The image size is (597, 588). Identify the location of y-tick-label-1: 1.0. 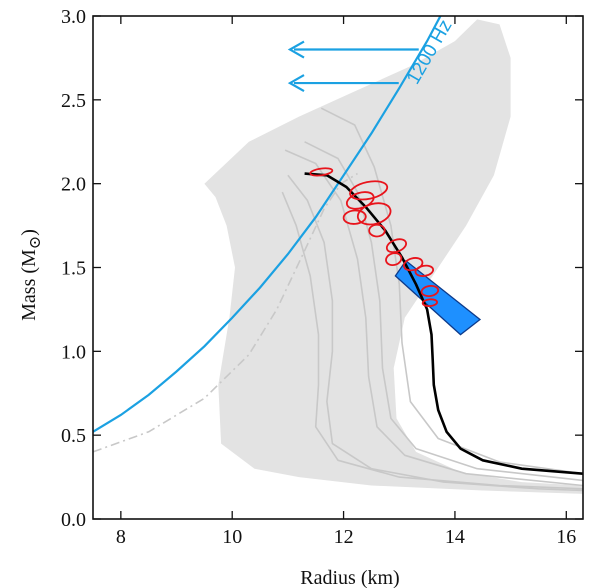
(73, 352).